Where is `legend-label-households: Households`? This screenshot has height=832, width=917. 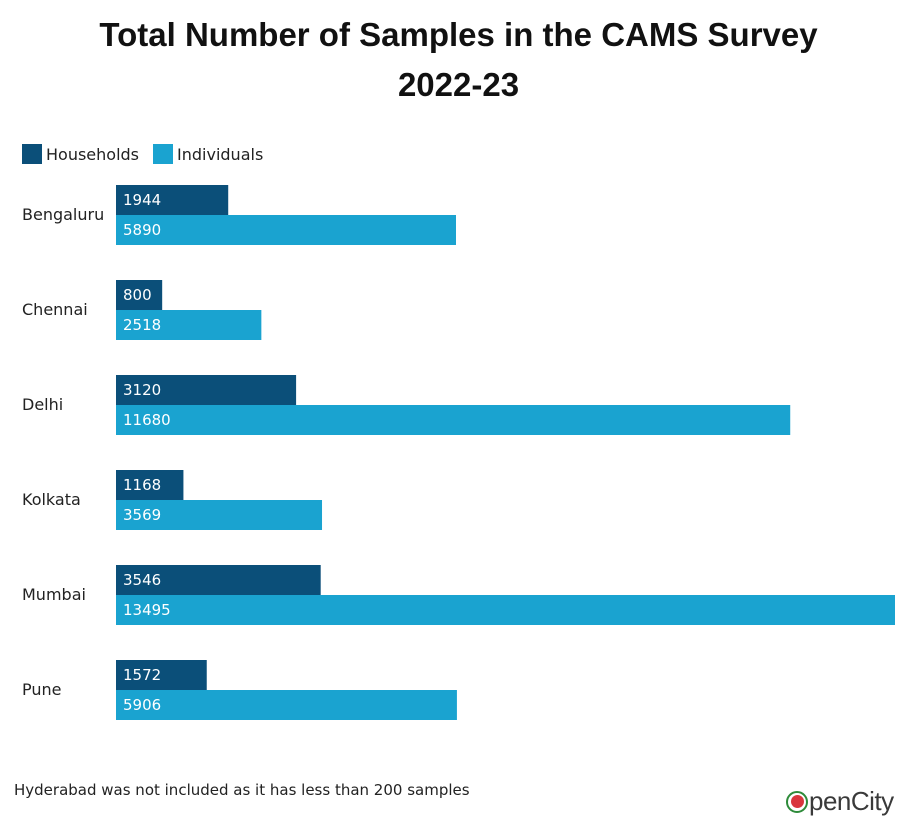 legend-label-households: Households is located at coordinates (93, 154).